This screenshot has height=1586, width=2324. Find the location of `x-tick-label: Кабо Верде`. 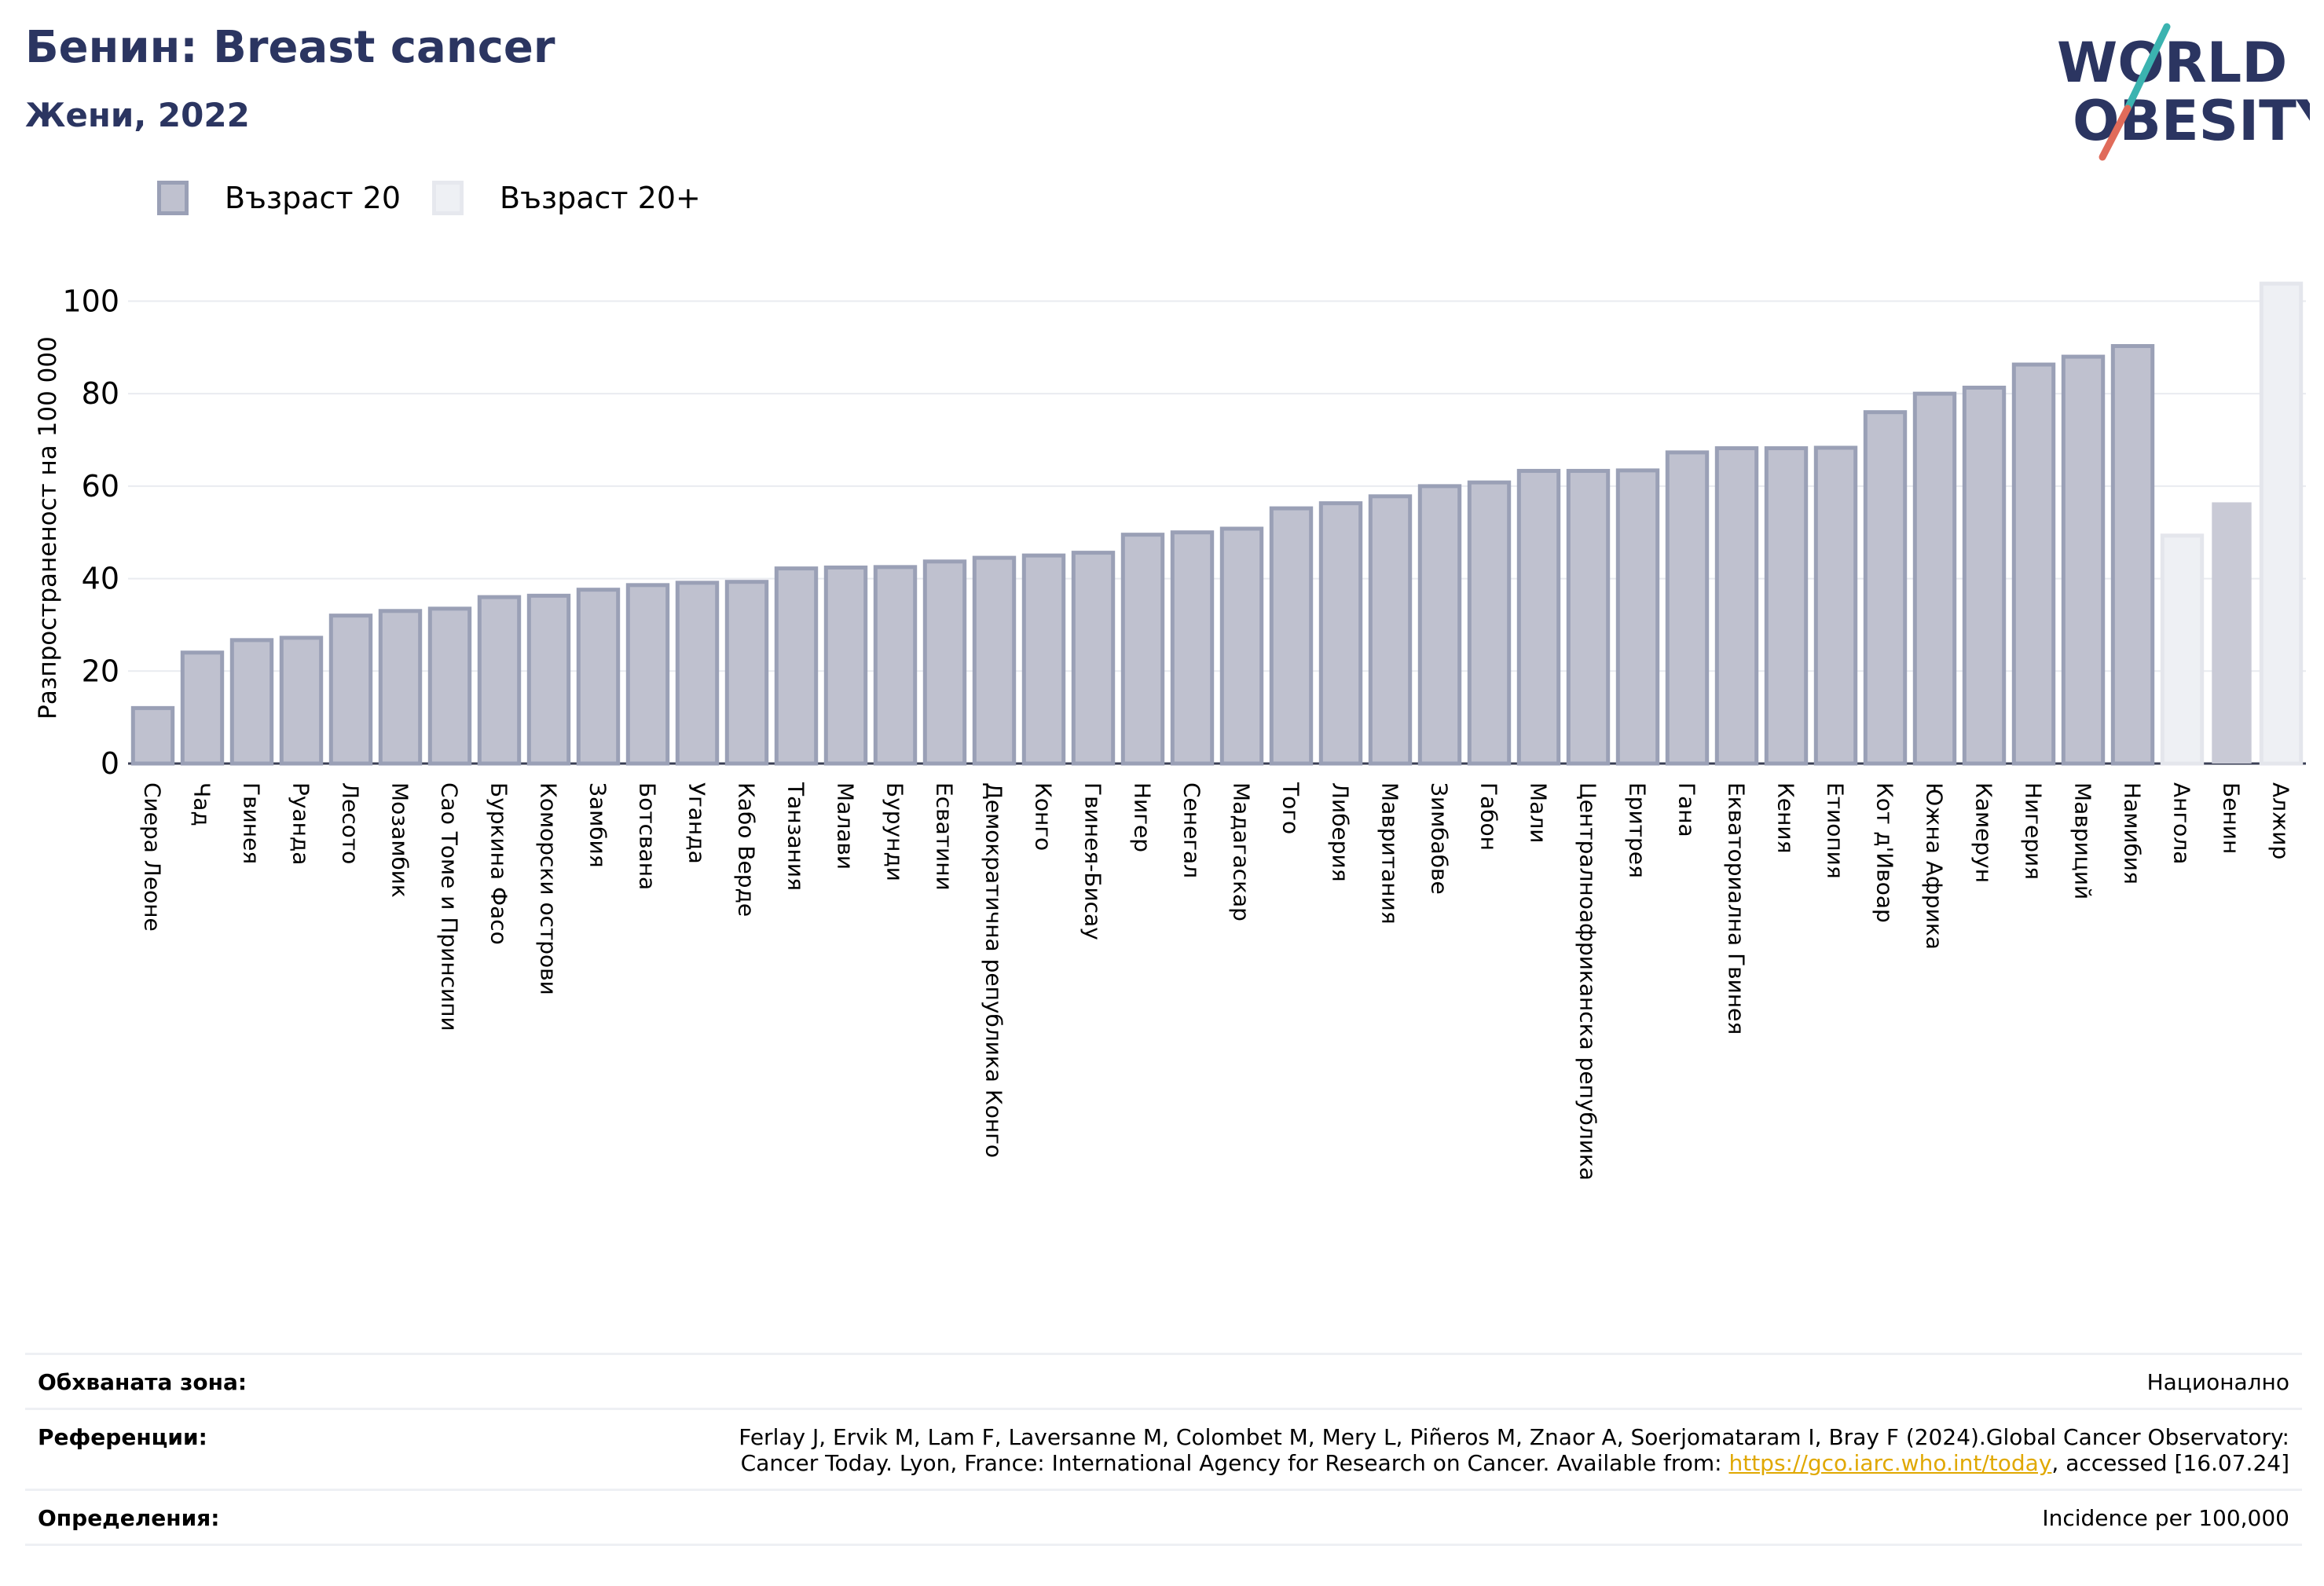

x-tick-label: Кабо Верде is located at coordinates (747, 849).